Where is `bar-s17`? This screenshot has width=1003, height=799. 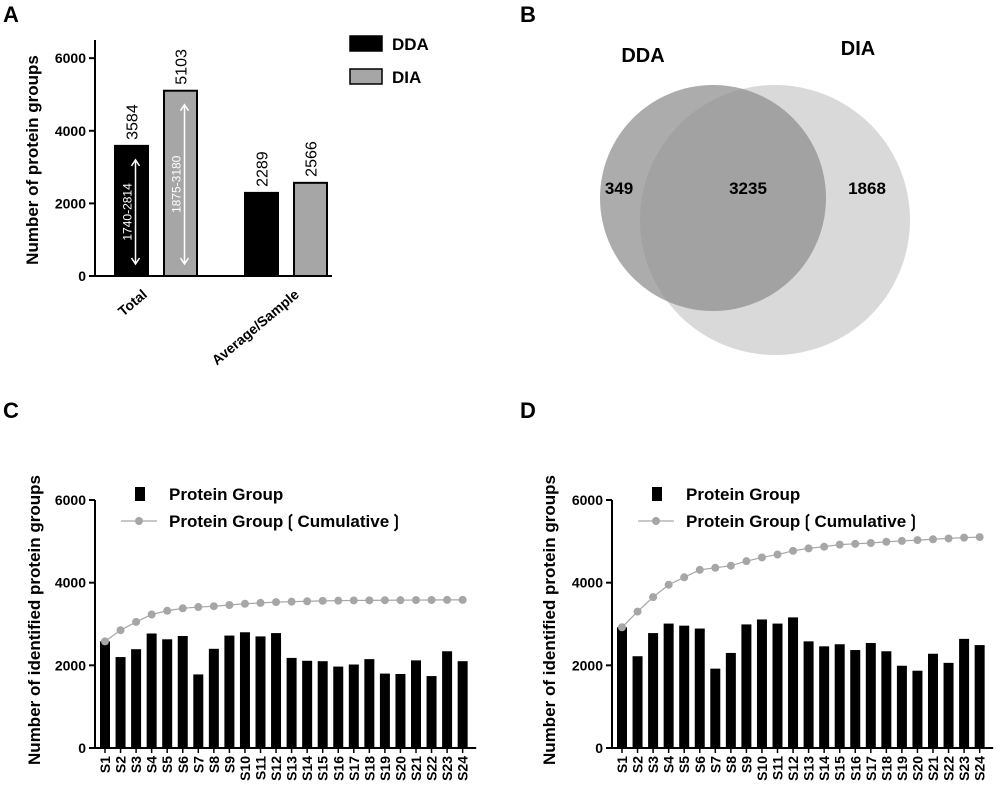 bar-s17 is located at coordinates (870, 695).